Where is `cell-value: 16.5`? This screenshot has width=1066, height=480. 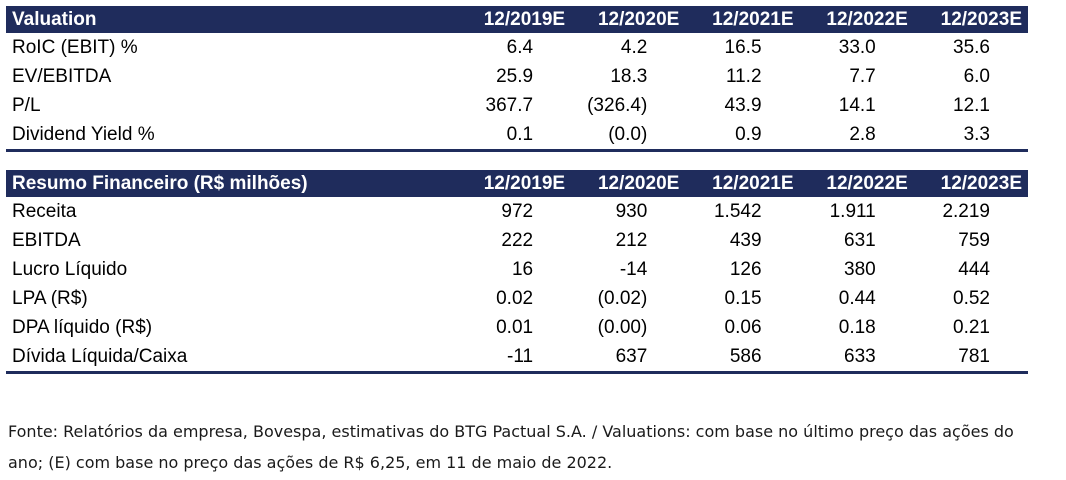 cell-value: 16.5 is located at coordinates (743, 47).